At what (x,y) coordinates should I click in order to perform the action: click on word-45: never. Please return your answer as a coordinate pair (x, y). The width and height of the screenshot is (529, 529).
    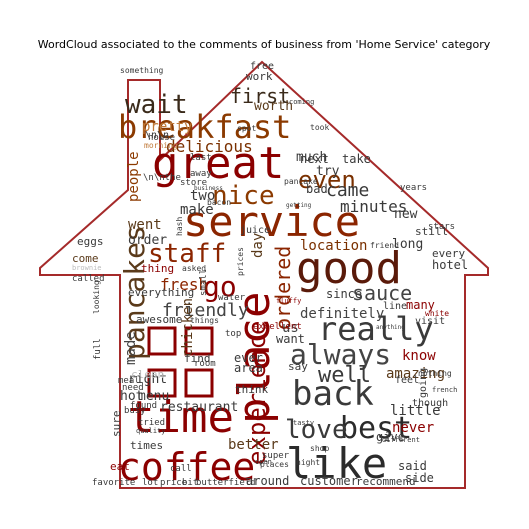
    Looking at the image, I should click on (413, 428).